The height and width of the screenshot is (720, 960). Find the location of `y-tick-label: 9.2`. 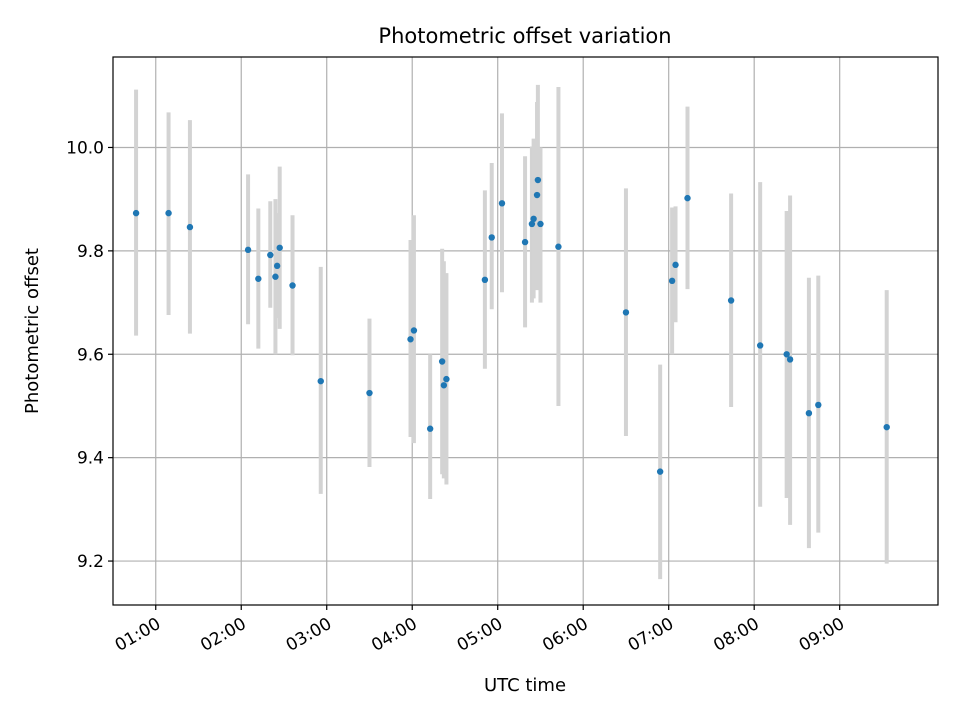

y-tick-label: 9.2 is located at coordinates (90, 562).